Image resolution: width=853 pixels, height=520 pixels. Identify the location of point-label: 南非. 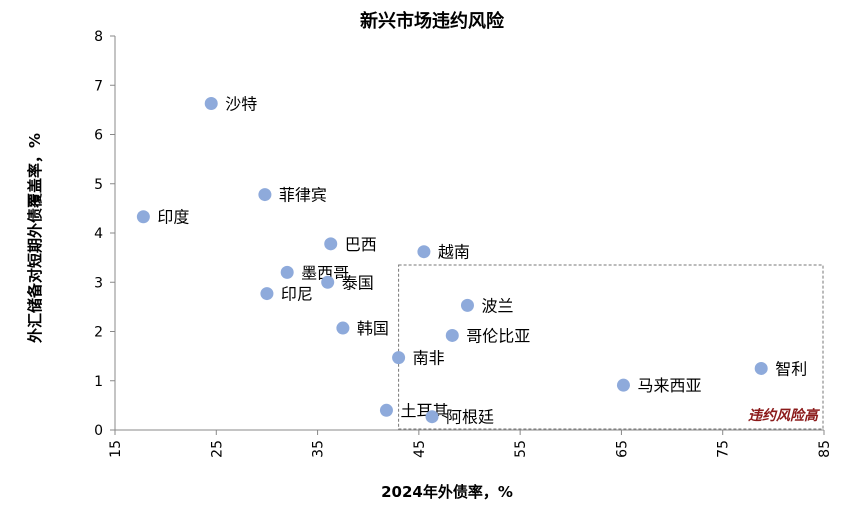
(429, 358).